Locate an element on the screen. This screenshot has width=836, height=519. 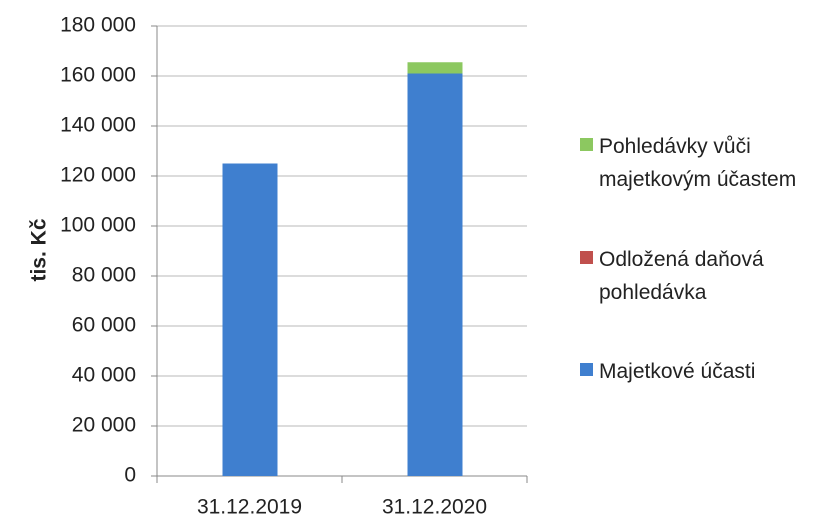
y-tick-label: 140 000 is located at coordinates (98, 125).